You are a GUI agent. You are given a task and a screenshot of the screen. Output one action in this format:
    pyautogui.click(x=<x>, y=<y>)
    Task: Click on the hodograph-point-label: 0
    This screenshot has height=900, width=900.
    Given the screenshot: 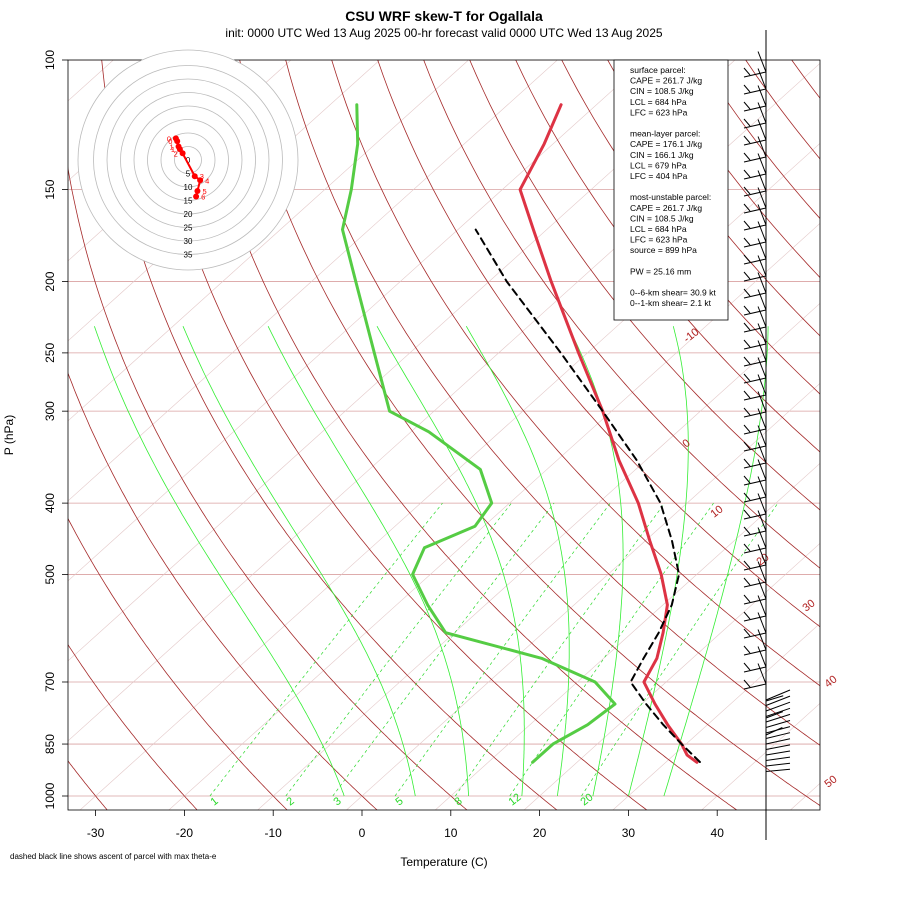 What is the action you would take?
    pyautogui.click(x=169, y=138)
    